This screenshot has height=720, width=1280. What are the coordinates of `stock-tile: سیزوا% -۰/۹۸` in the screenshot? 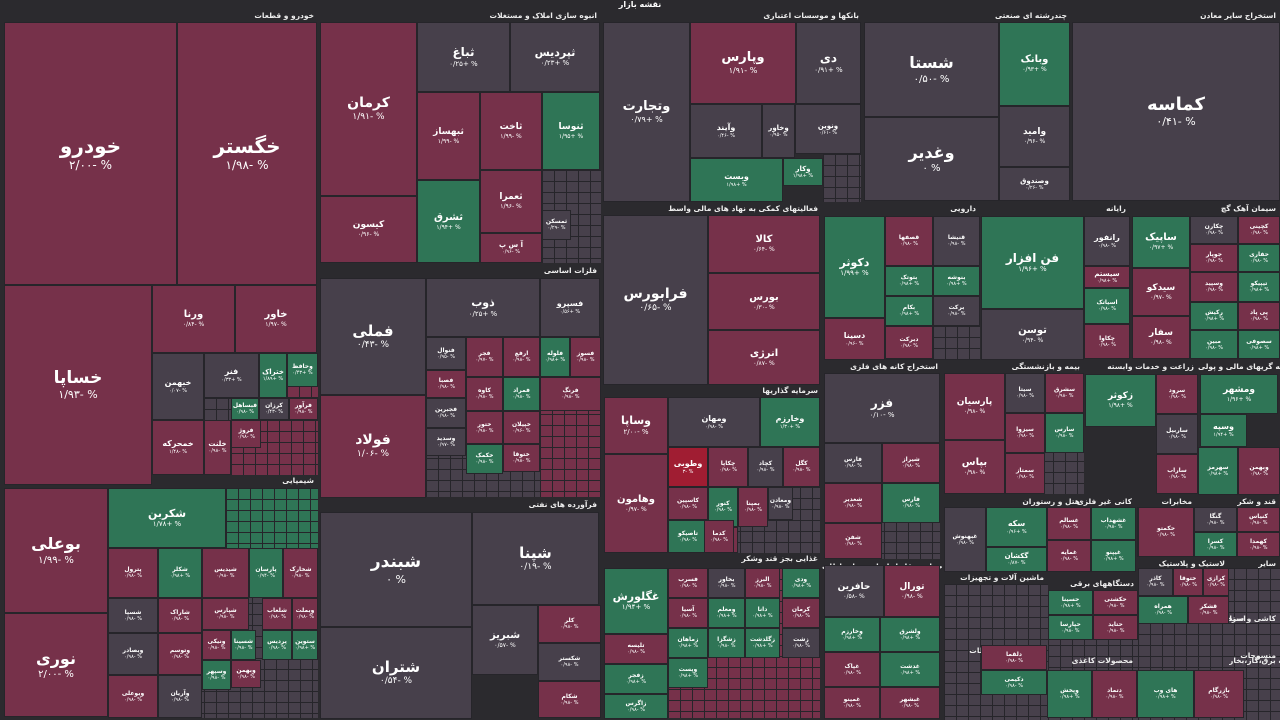 It's located at (1025, 433).